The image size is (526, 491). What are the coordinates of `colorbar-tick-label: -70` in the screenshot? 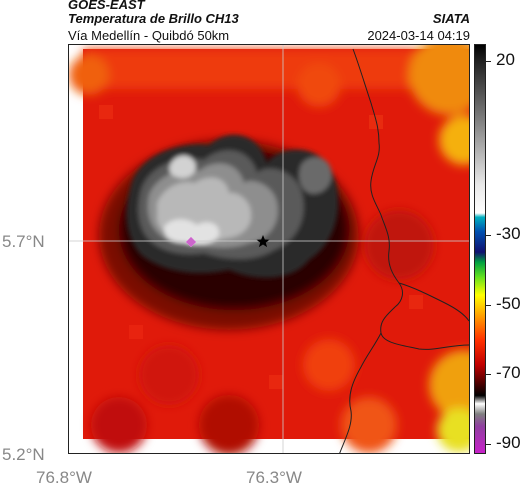 It's located at (508, 373).